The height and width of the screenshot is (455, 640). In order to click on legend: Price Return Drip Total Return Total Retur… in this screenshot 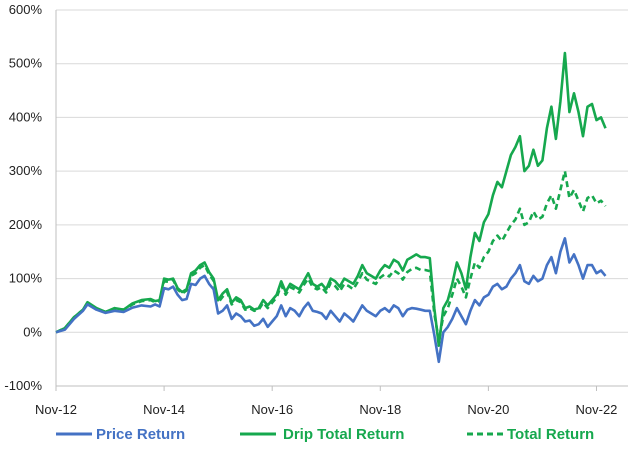, I will do `click(325, 434)`.